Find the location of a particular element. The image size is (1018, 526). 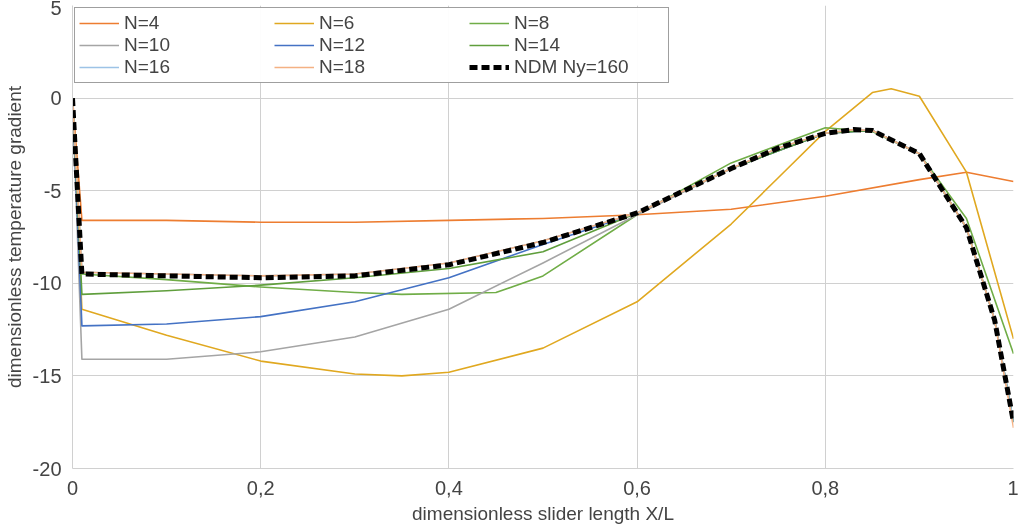

legend-label: N=16 is located at coordinates (147, 67).